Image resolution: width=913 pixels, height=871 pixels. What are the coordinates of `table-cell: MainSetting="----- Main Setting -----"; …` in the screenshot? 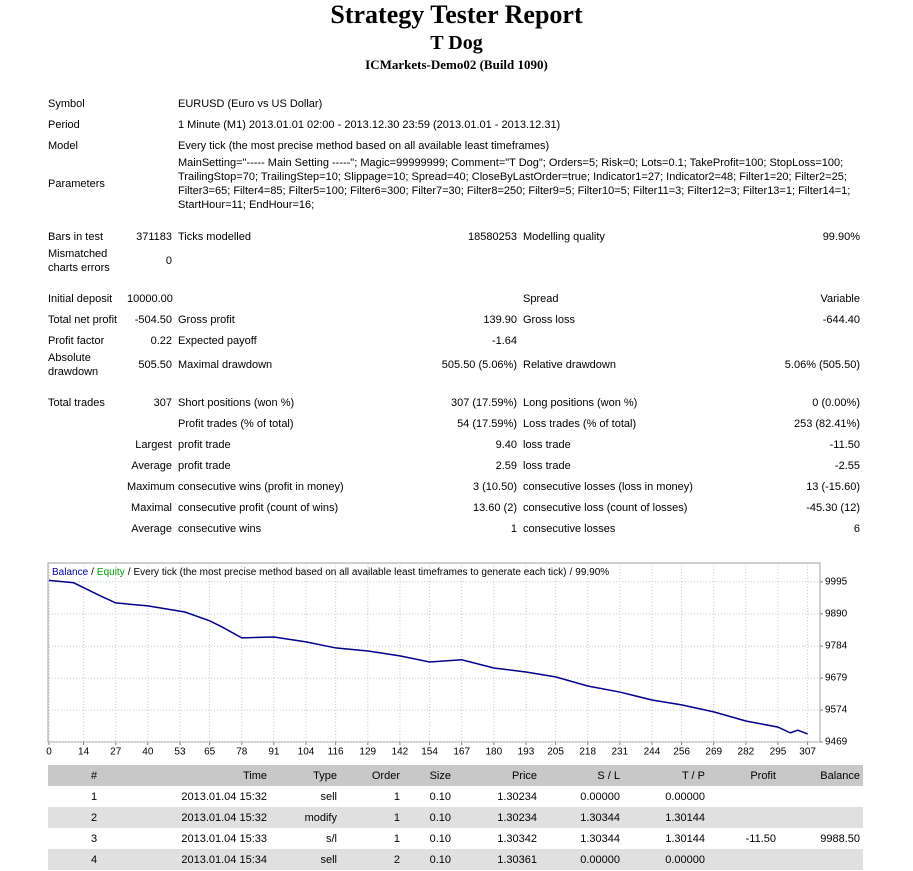 It's located at (514, 184).